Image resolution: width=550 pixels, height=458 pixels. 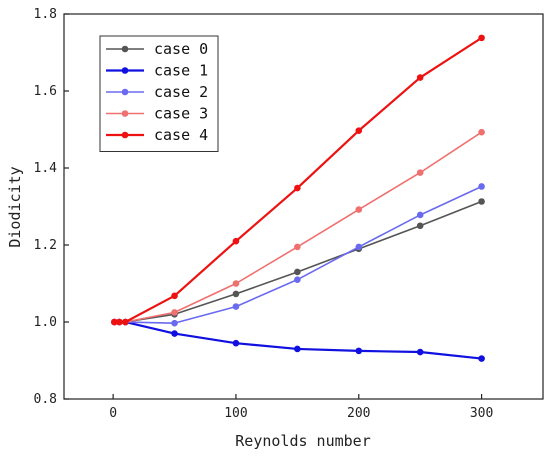 I want to click on x-tick-label: 100, so click(x=235, y=413).